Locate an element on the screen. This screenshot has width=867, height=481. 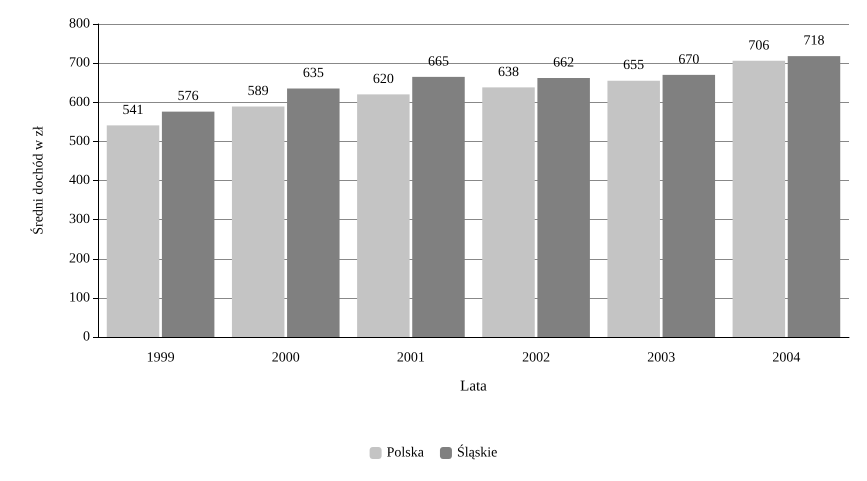
y-tick-label: 0 is located at coordinates (86, 337).